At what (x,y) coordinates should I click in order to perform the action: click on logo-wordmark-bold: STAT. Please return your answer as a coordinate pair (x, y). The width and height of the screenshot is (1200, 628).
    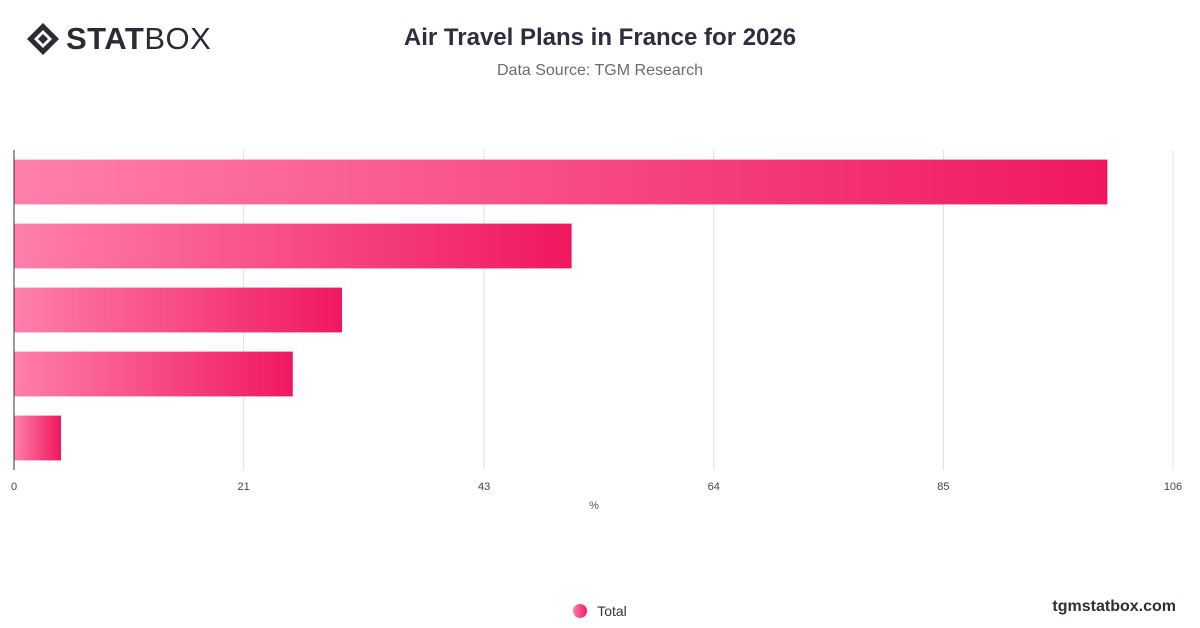
    Looking at the image, I should click on (105, 38).